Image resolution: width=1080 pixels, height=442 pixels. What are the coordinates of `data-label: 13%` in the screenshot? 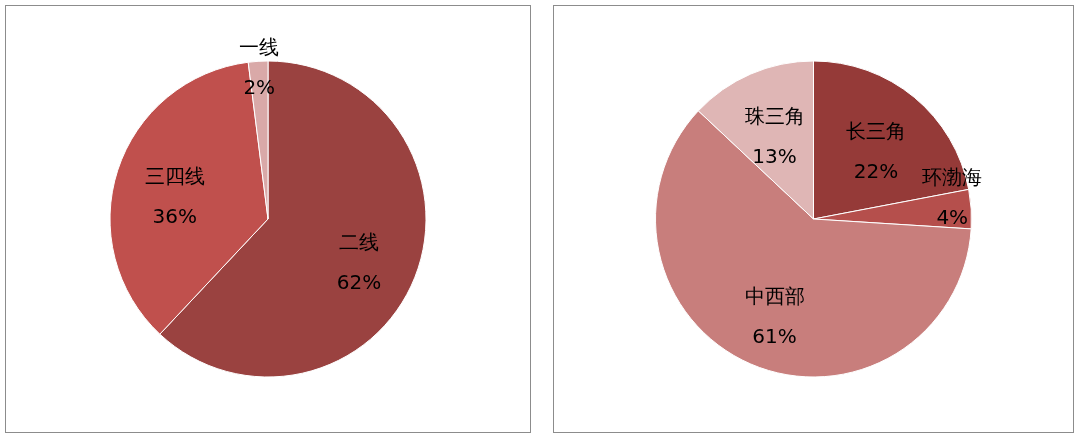 It's located at (774, 156).